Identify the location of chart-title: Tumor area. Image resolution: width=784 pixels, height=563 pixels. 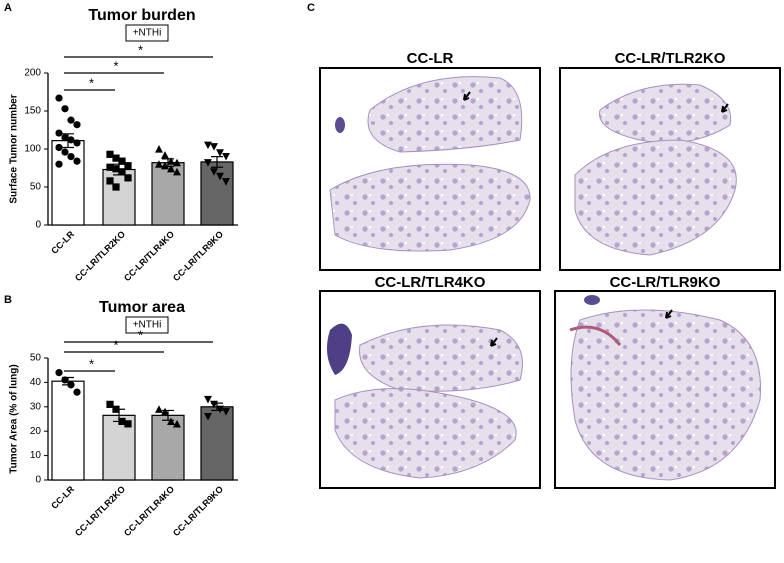
(142, 307).